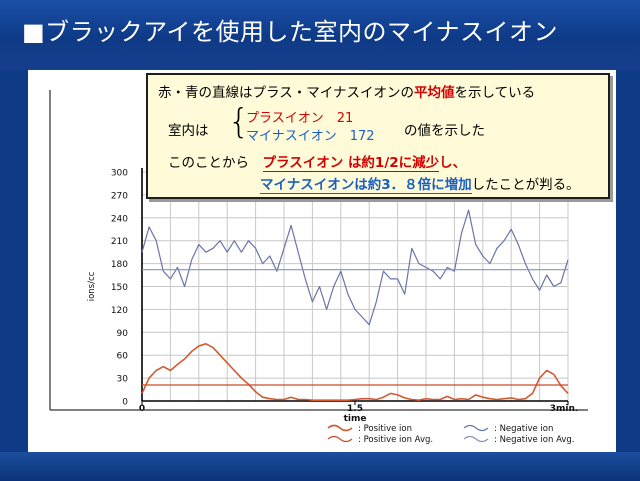 Image resolution: width=640 pixels, height=481 pixels. Describe the element at coordinates (355, 409) in the screenshot. I see `x-tick-label: 1.5` at that location.